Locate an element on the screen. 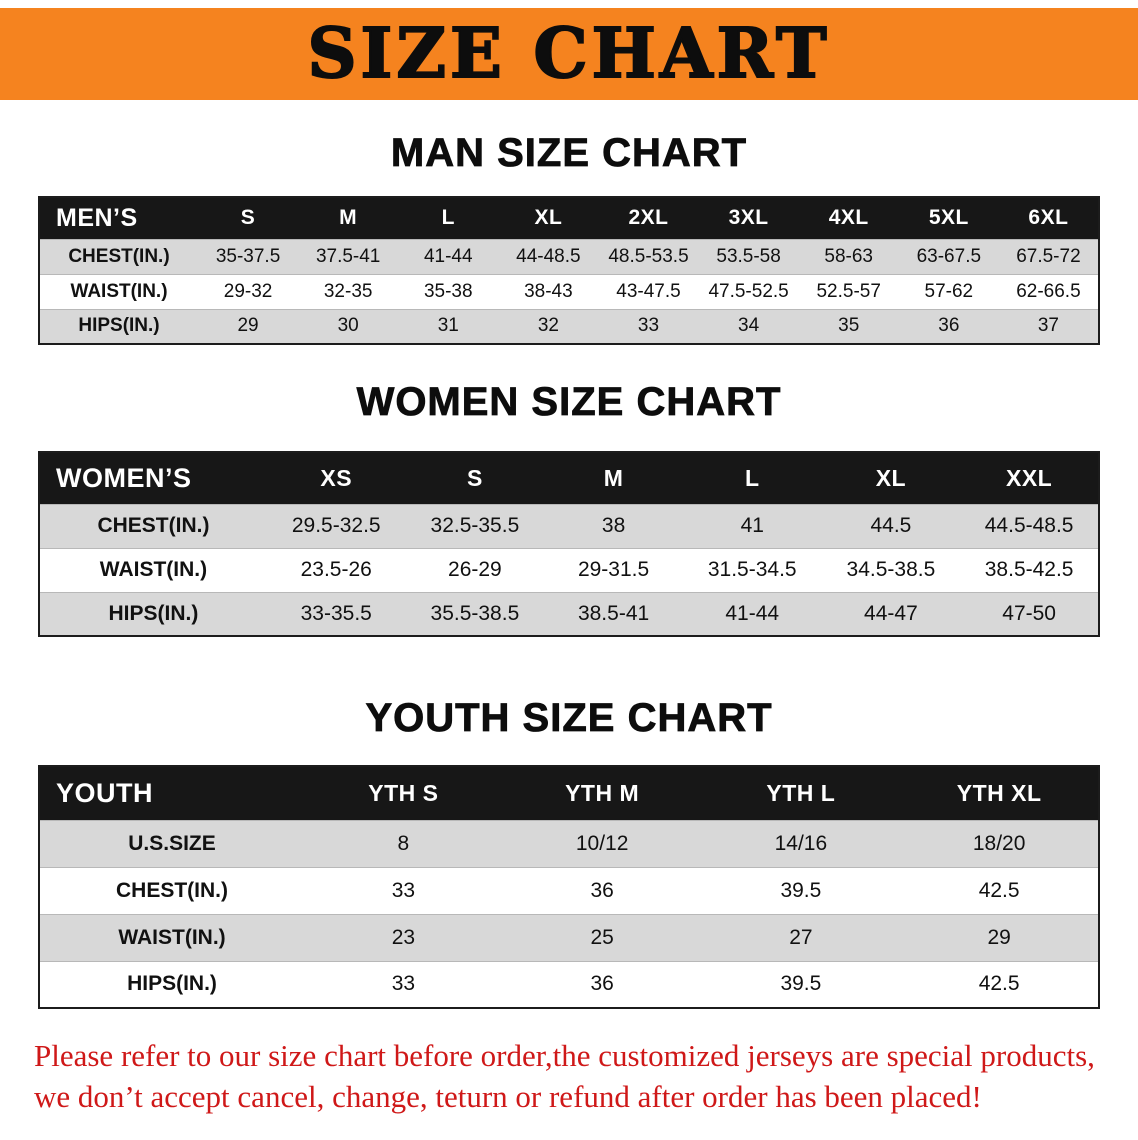 The width and height of the screenshot is (1138, 1140). section-heading: WOMEN SIZE CHART is located at coordinates (569, 402).